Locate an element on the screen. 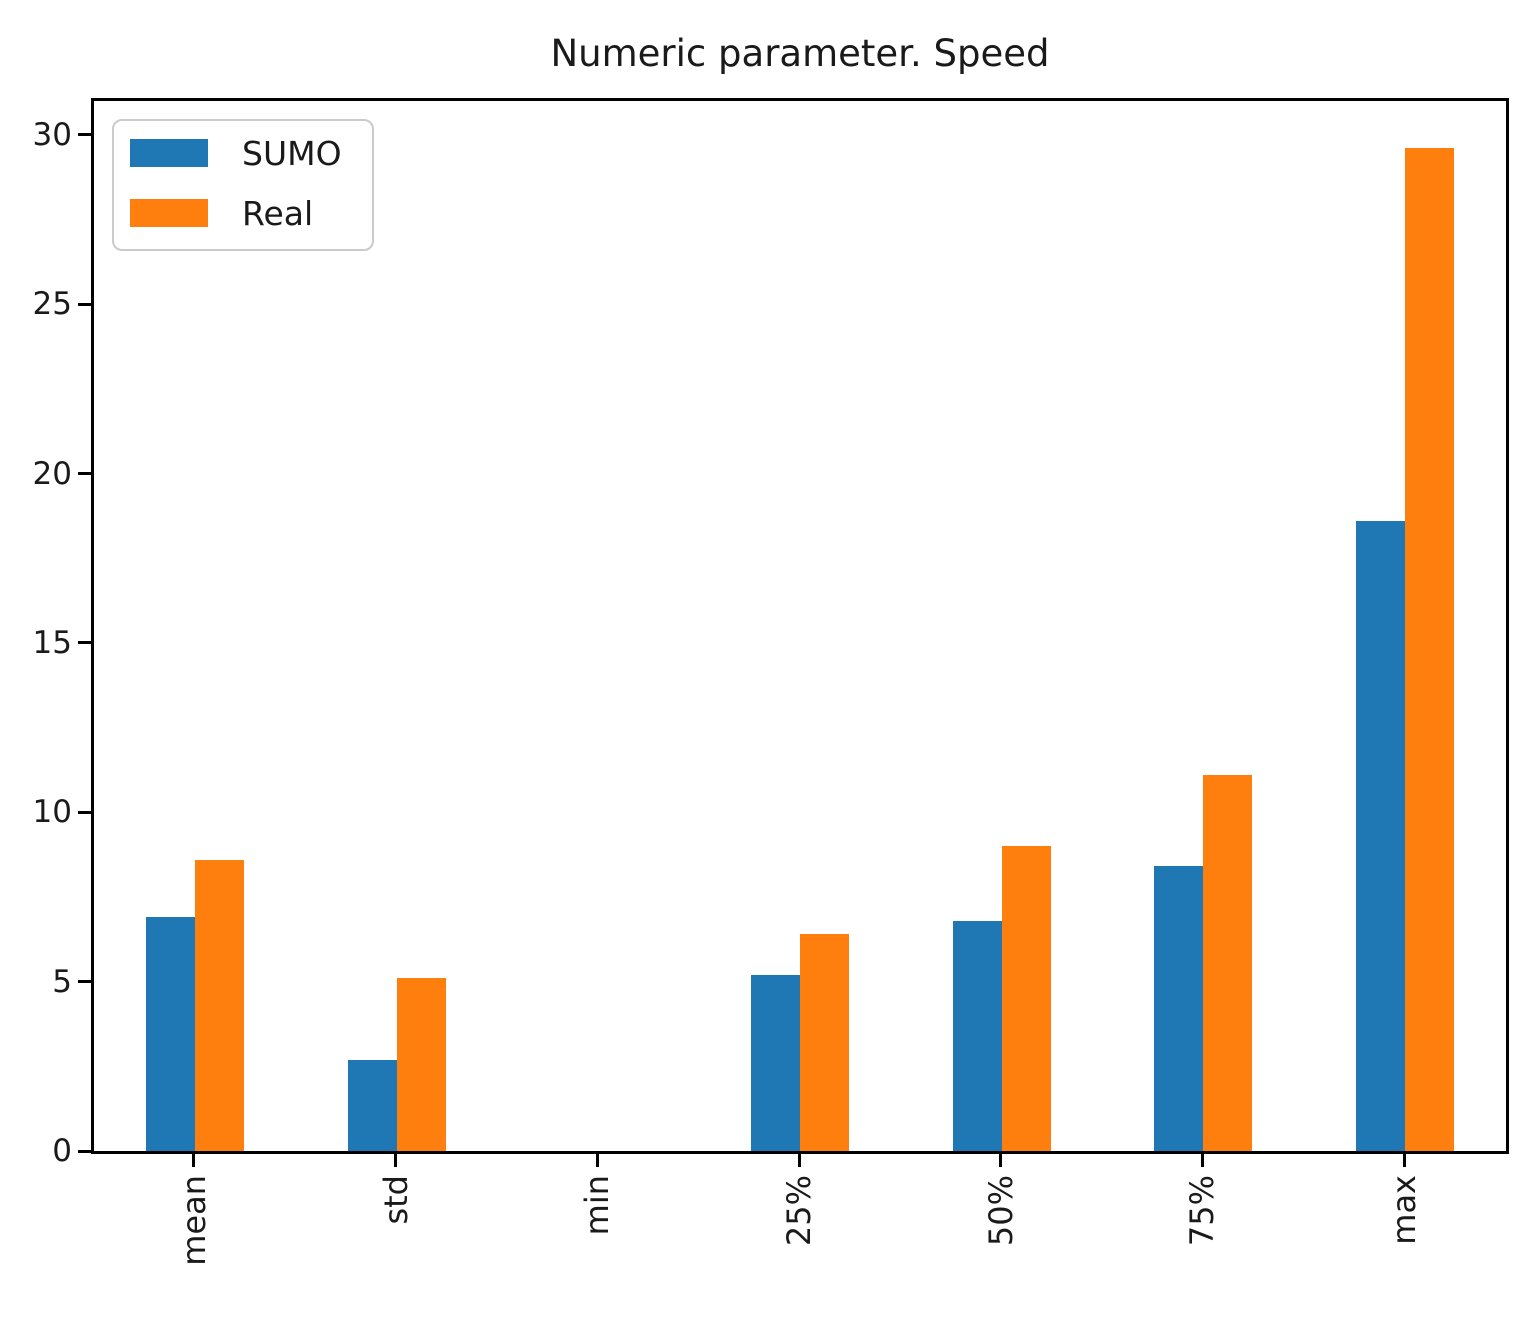  x-tick-label-75%: 75% is located at coordinates (1202, 1211).